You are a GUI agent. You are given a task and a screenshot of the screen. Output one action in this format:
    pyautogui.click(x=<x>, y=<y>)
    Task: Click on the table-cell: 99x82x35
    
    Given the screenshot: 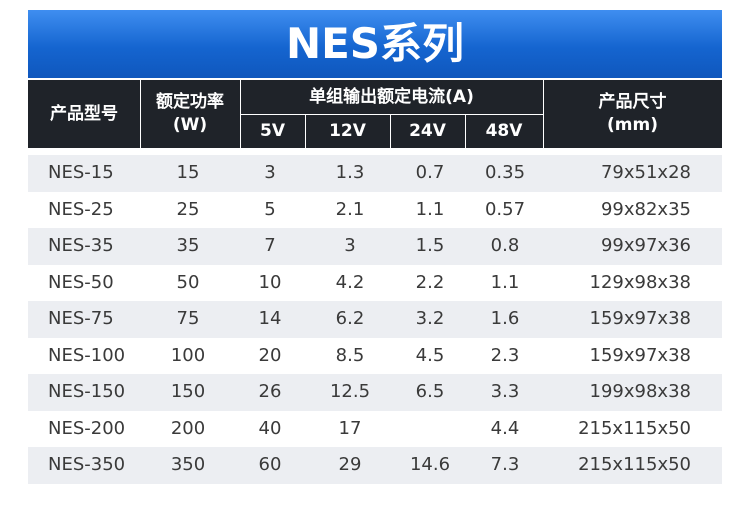 What is the action you would take?
    pyautogui.click(x=645, y=209)
    